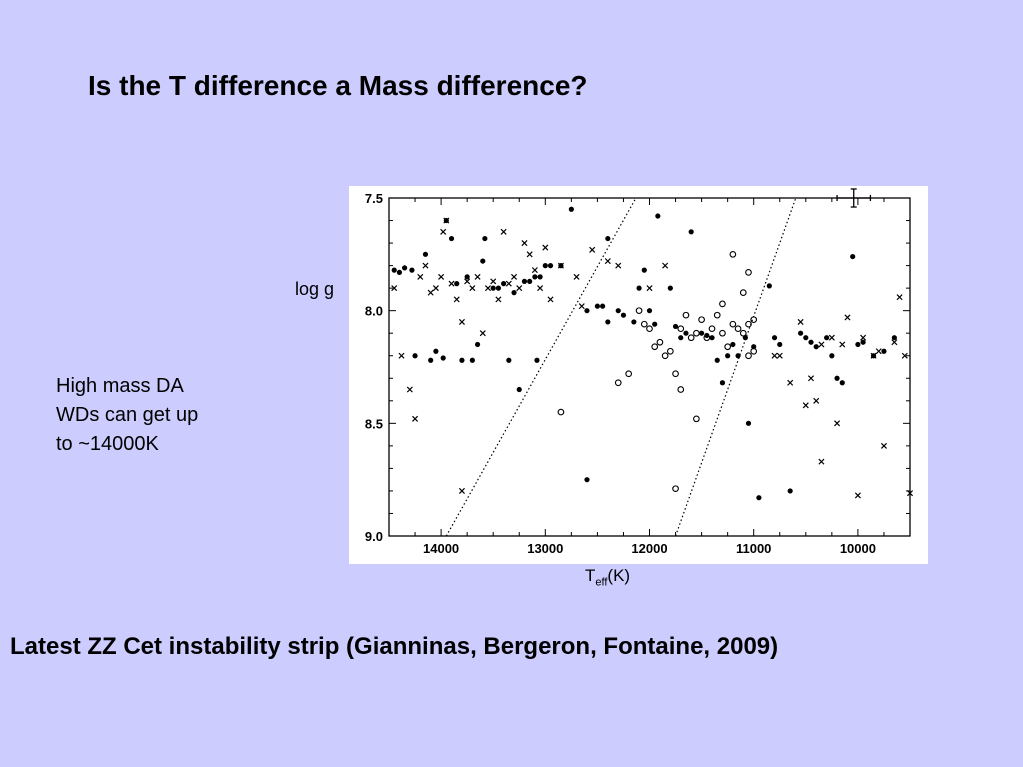  What do you see at coordinates (441, 548) in the screenshot?
I see `x-tick-label: 14000` at bounding box center [441, 548].